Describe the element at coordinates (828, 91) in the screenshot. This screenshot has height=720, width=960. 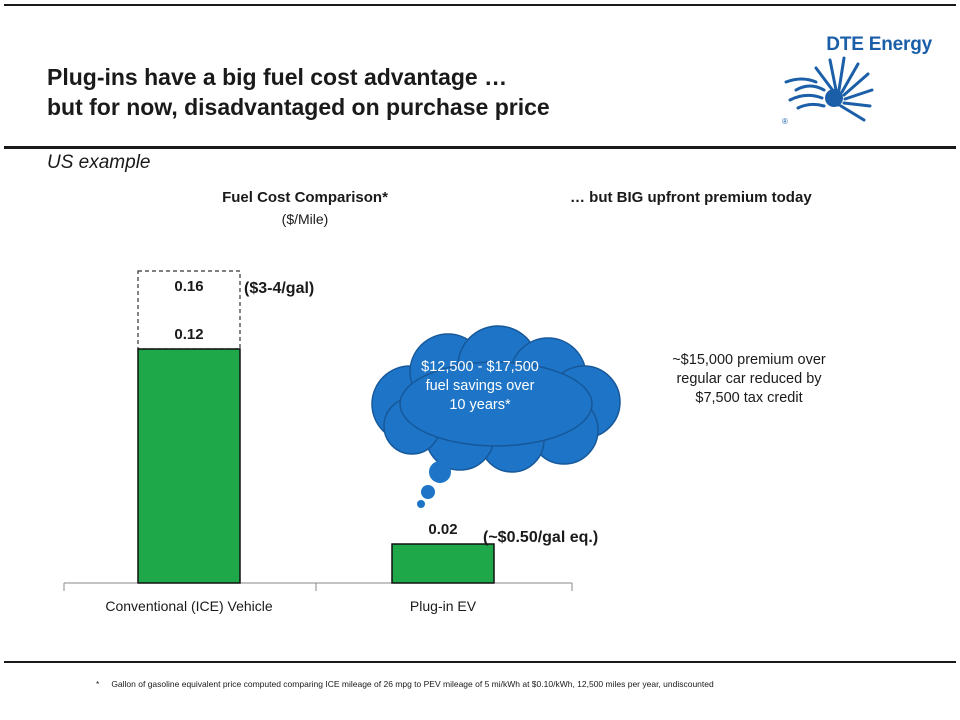
I see `sun-logo-icon: ®` at that location.